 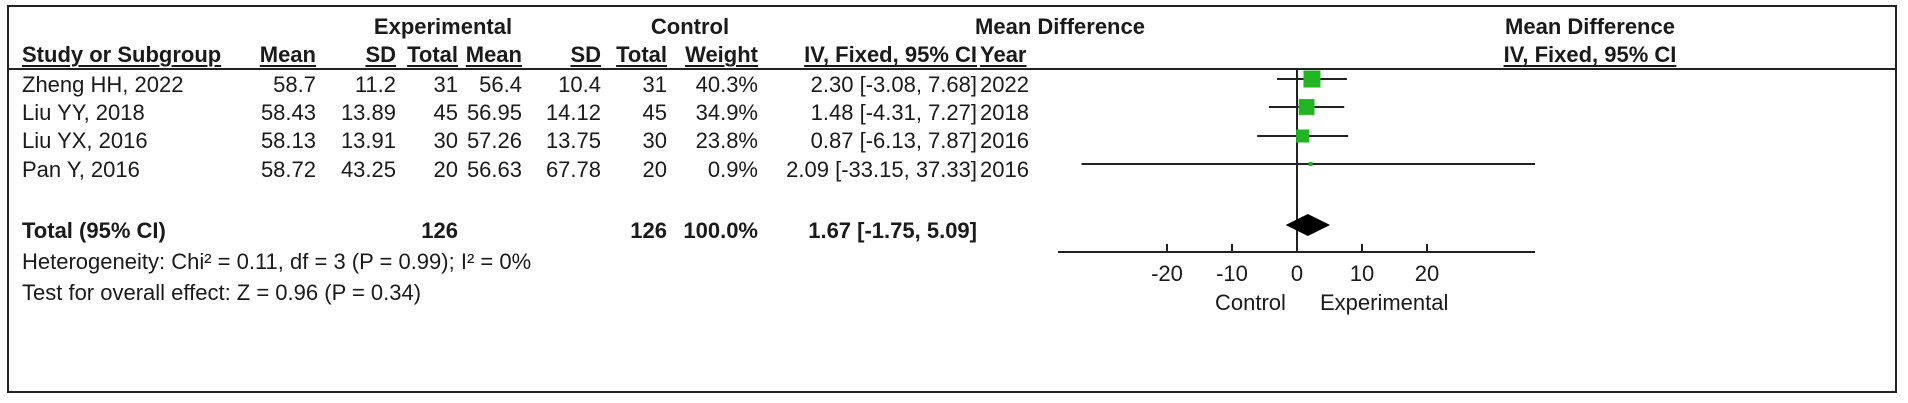 What do you see at coordinates (445, 140) in the screenshot?
I see `exp-total: 30` at bounding box center [445, 140].